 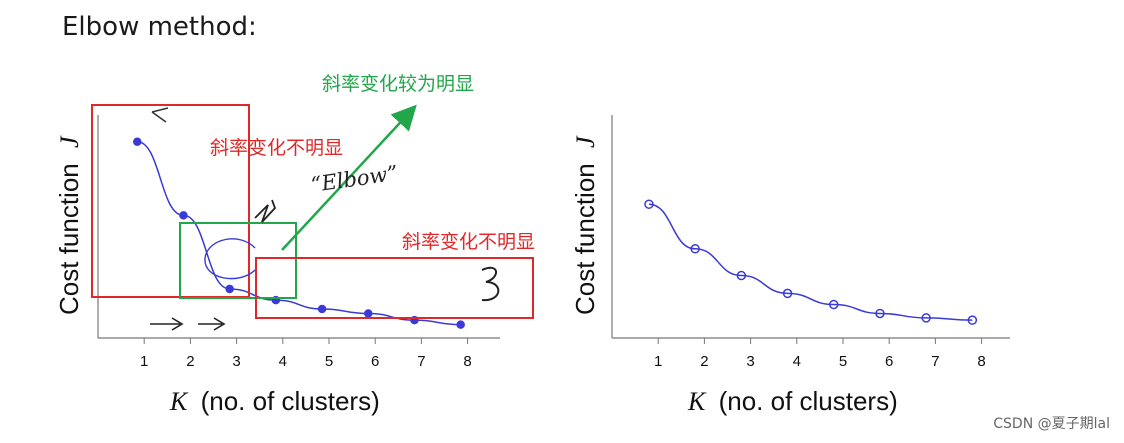 What do you see at coordinates (585, 141) in the screenshot?
I see `right-ylabel-symbol: J` at bounding box center [585, 141].